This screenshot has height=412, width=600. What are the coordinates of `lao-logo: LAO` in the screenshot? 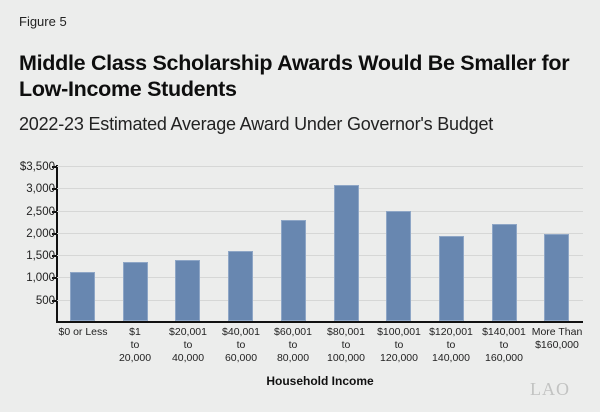 It's located at (550, 389).